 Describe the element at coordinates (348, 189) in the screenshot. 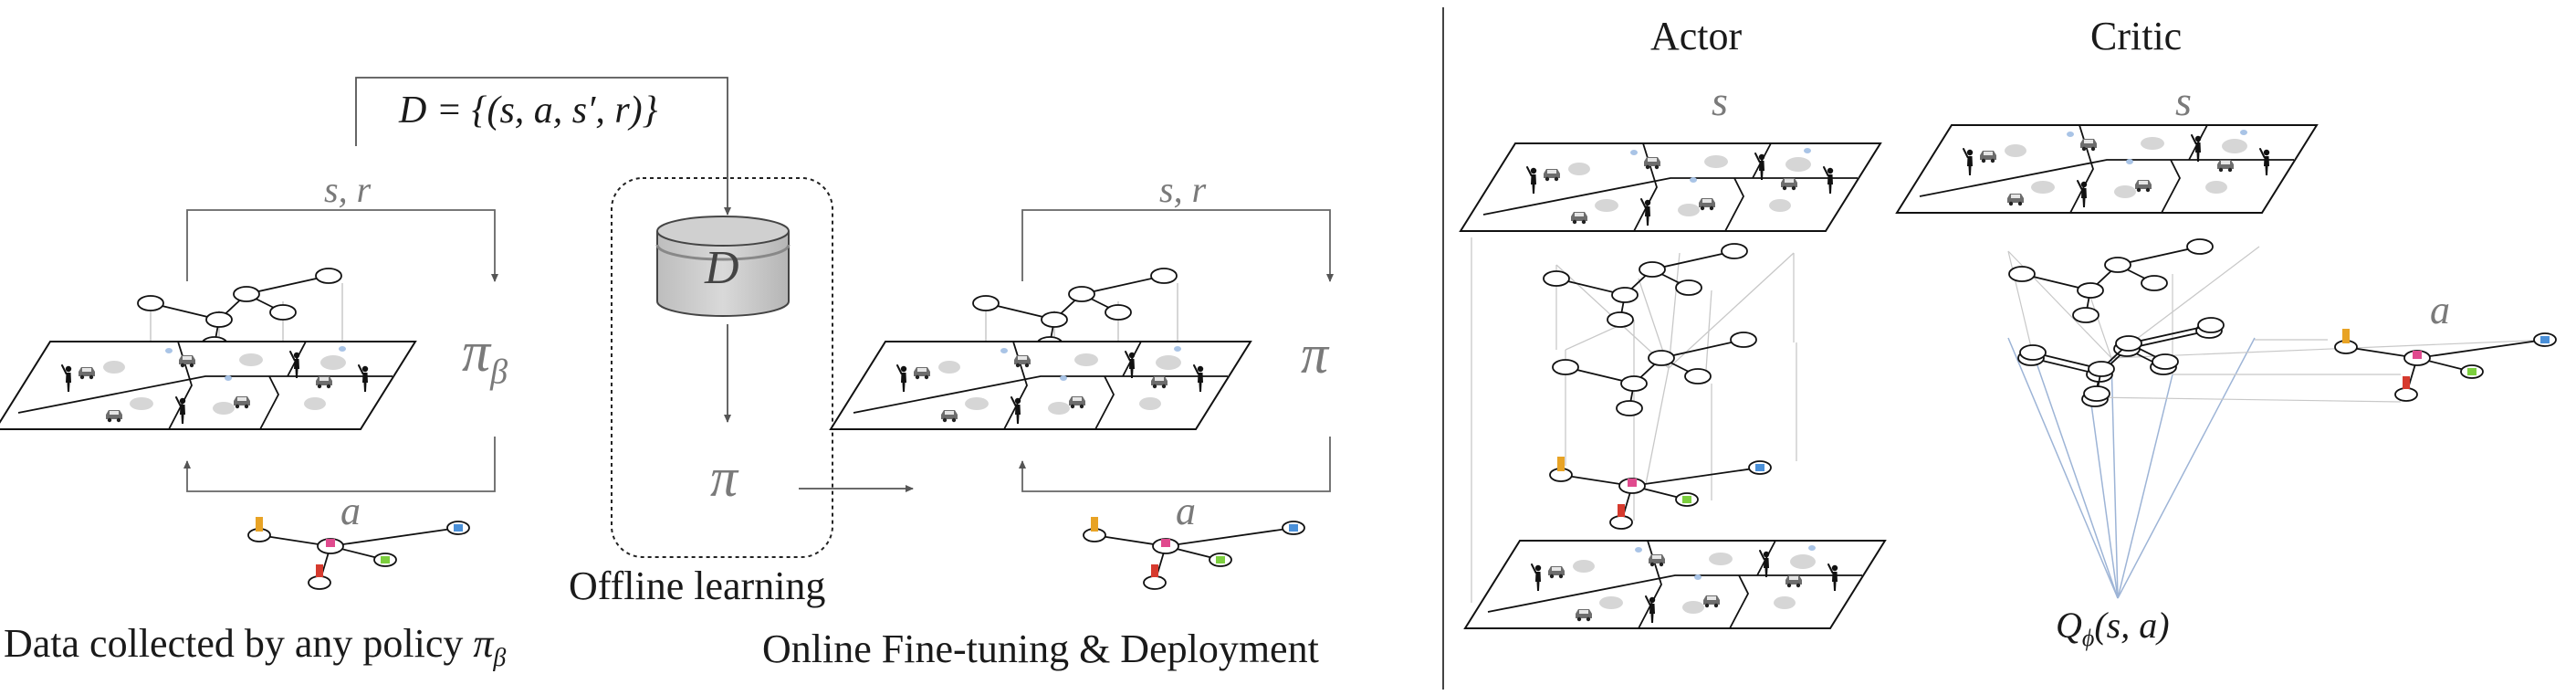

I see `left-state-reward-label: s, r` at that location.